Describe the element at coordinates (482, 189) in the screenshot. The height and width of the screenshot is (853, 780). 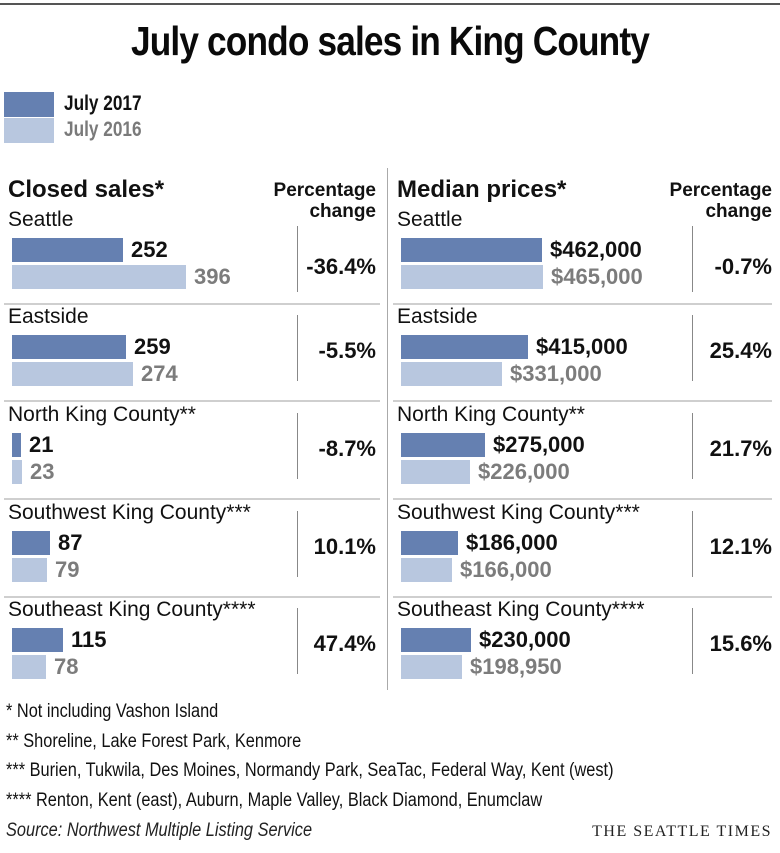
I see `median-prices-title: Median prices*` at that location.